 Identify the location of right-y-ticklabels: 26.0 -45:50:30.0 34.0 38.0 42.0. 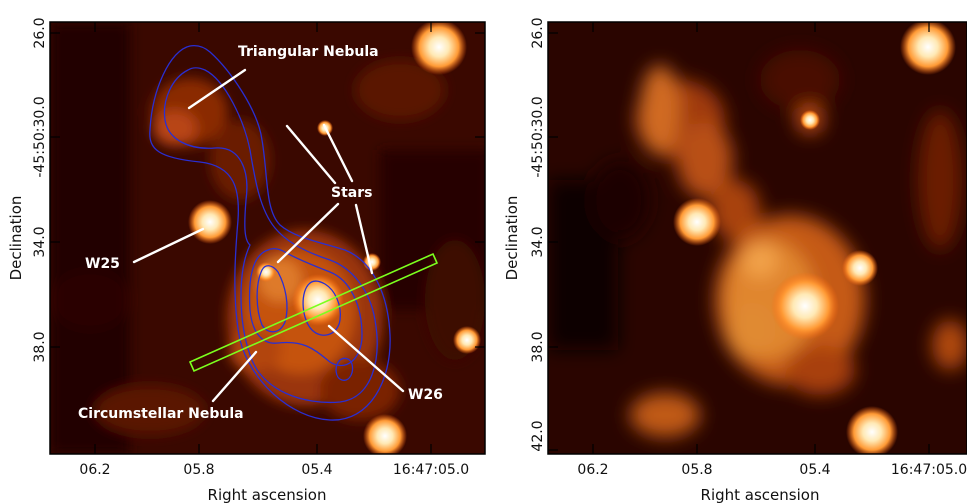
(538, 234).